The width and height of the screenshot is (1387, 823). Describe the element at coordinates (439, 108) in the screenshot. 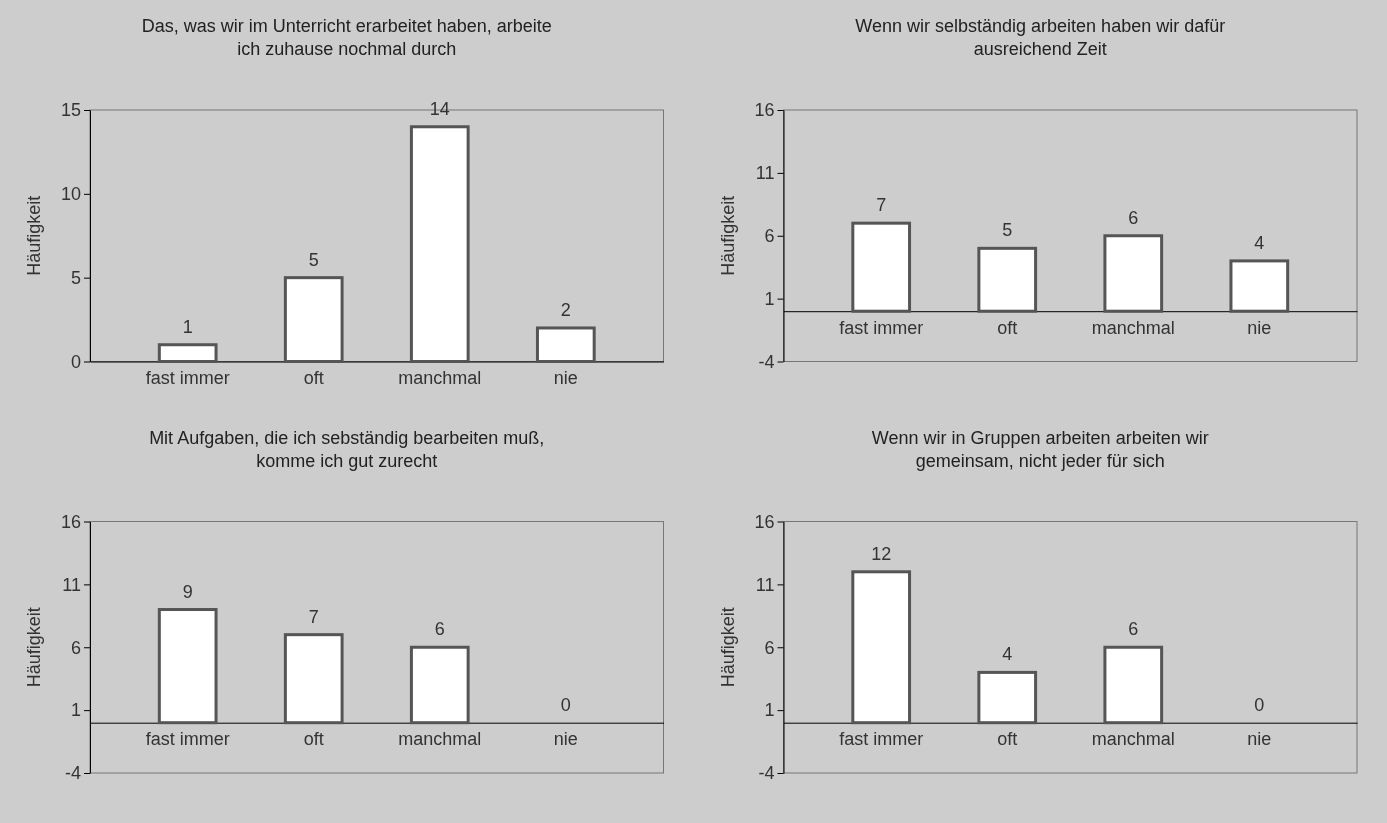

I see `data-label: 14` at that location.